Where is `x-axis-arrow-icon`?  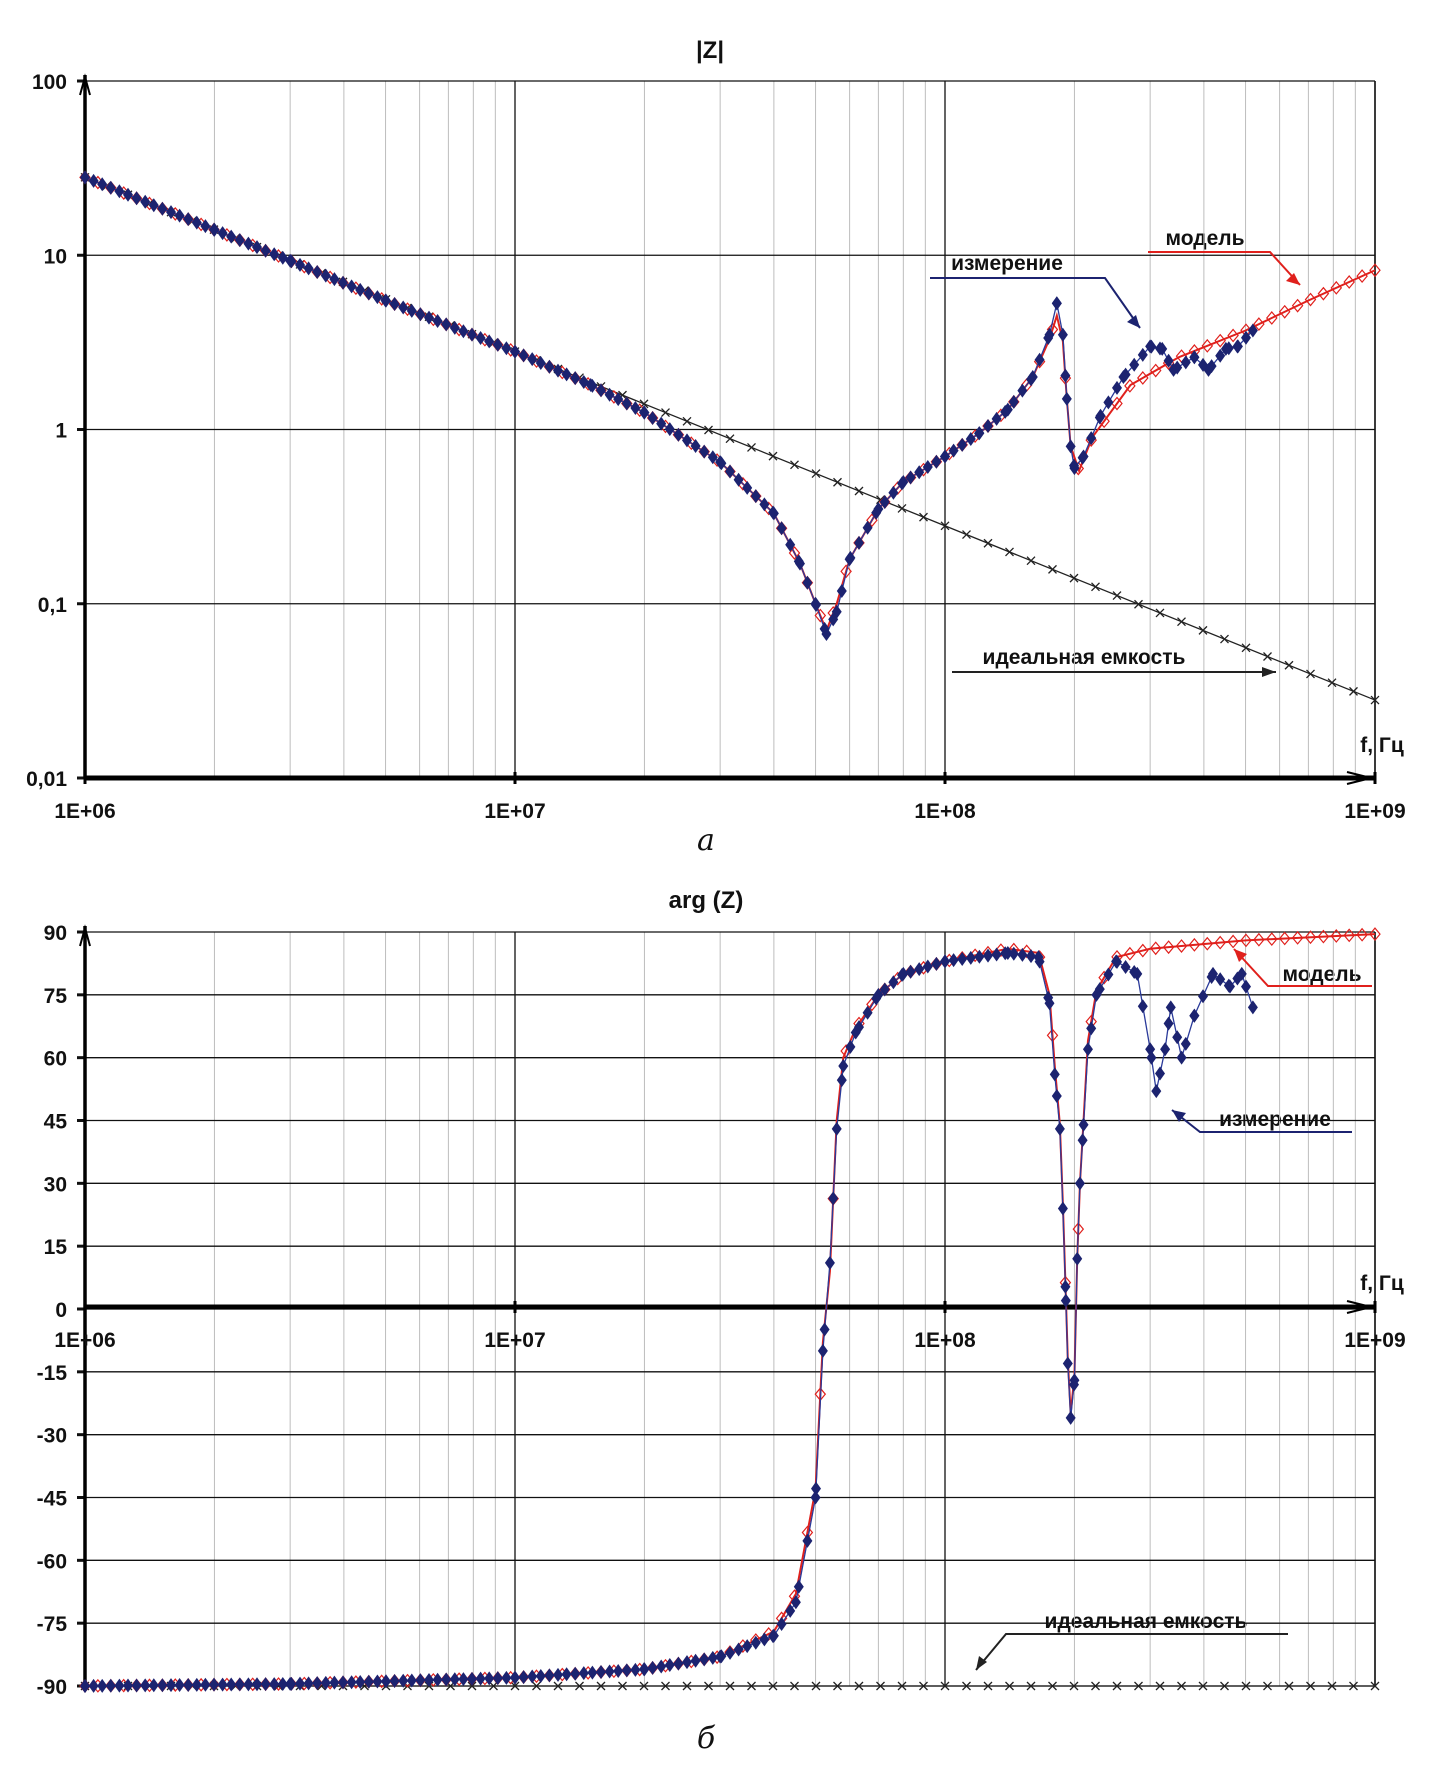 x-axis-arrow-icon is located at coordinates (1359, 778).